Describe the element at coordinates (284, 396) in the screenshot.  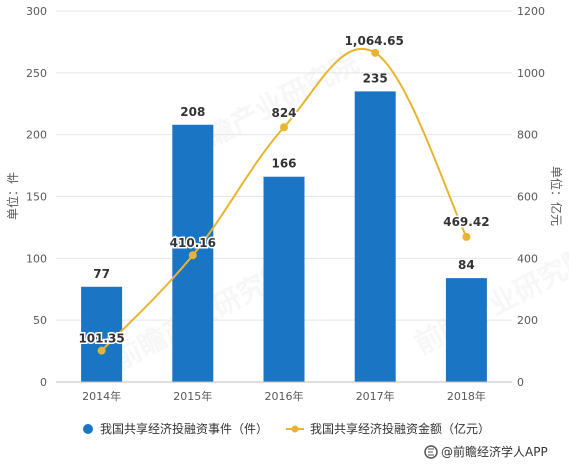
I see `x-tick-label: 2016年` at that location.